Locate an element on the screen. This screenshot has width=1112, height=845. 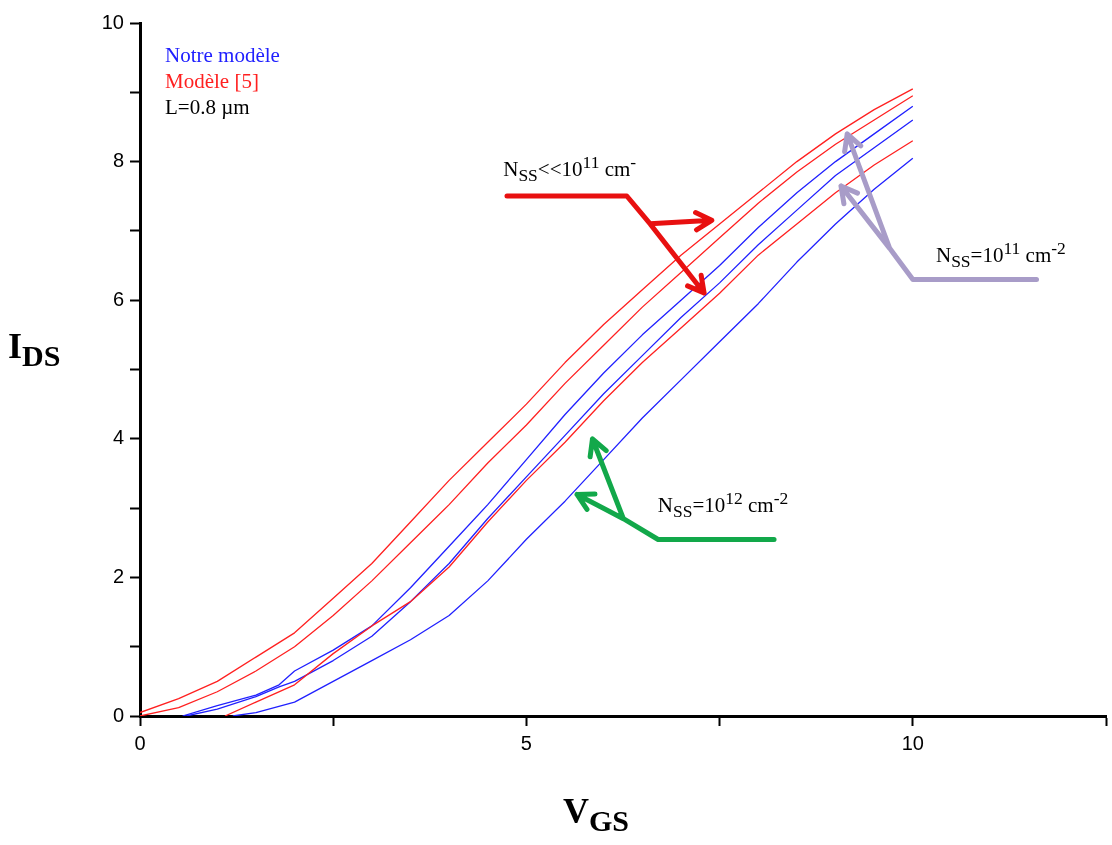
annotation: N$_{SS}$<<10$^{11}$ cm$^{-}$ is located at coordinates (570, 168).